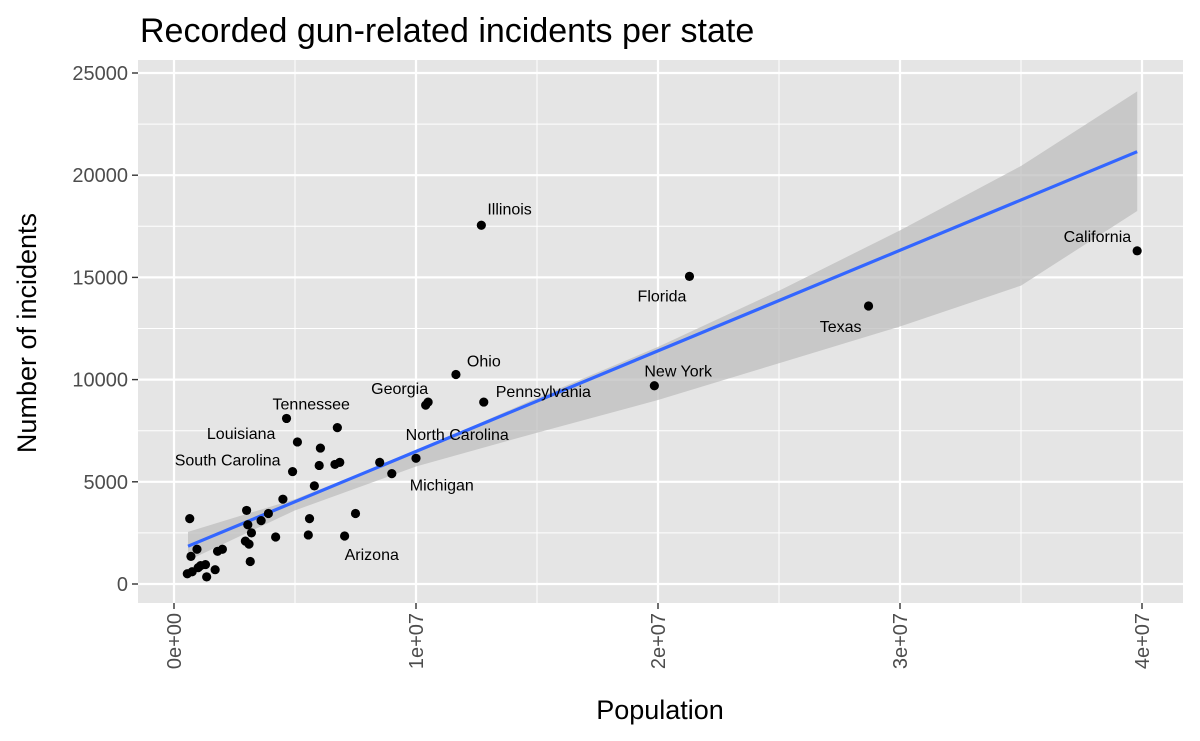 This screenshot has width=1200, height=741. Describe the element at coordinates (689, 276) in the screenshot. I see `data-point-florida` at that location.